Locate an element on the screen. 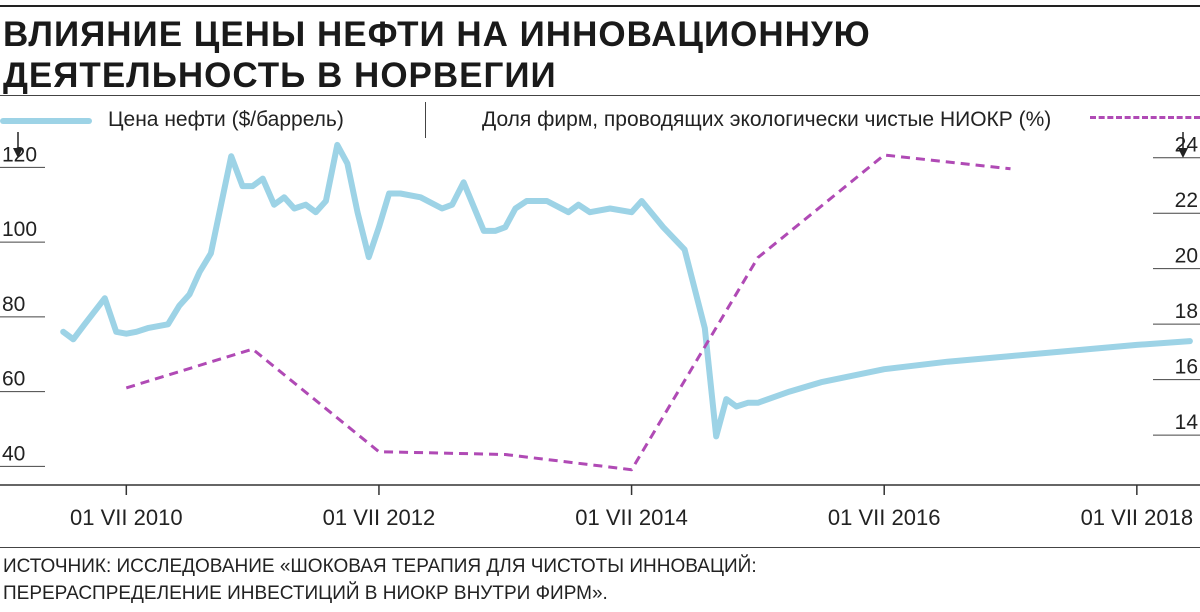  right-tick-label: 16 is located at coordinates (1186, 367).